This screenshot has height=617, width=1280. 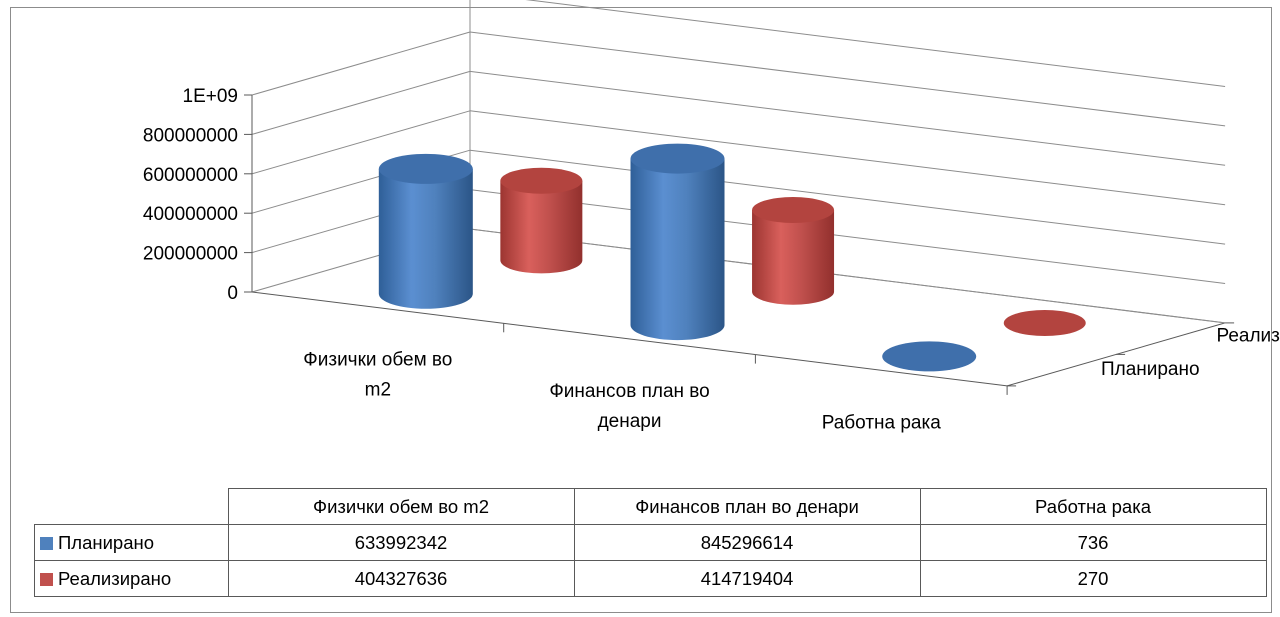 What do you see at coordinates (190, 254) in the screenshot?
I see `y-tick-label: 200000000` at bounding box center [190, 254].